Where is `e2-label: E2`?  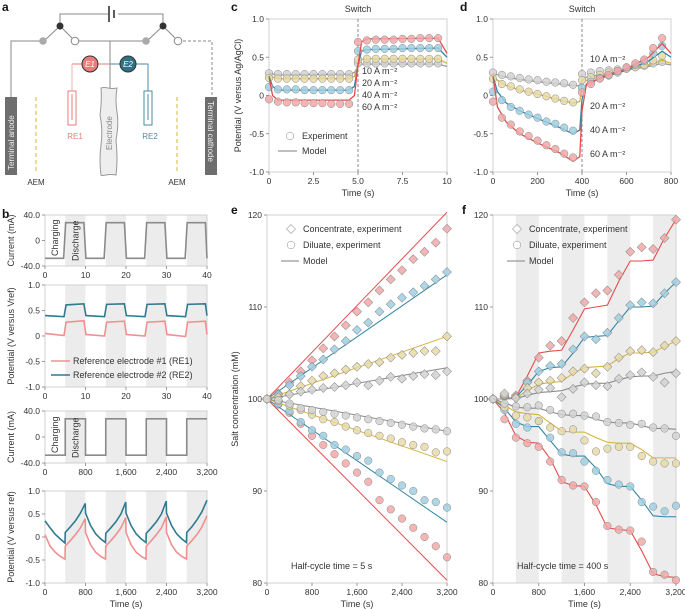 e2-label: E2 is located at coordinates (128, 64).